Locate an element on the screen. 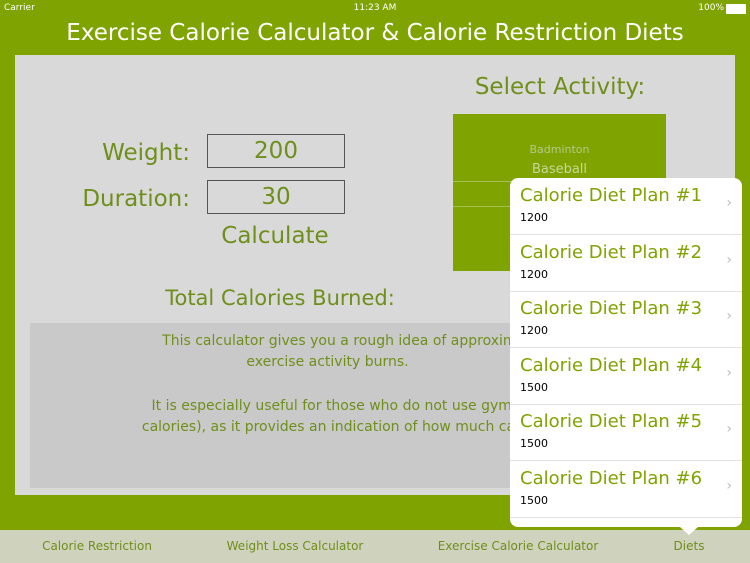 The width and height of the screenshot is (750, 563). clock: 11:23 AM is located at coordinates (375, 8).